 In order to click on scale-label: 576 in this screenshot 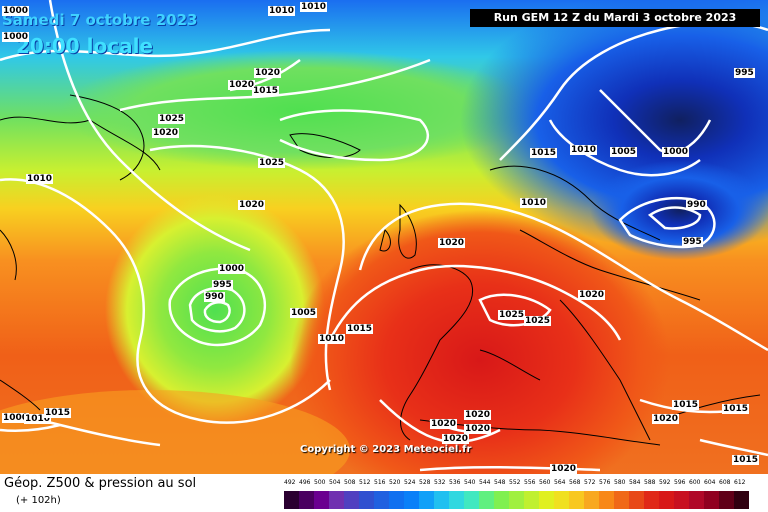, I will do `click(605, 482)`.